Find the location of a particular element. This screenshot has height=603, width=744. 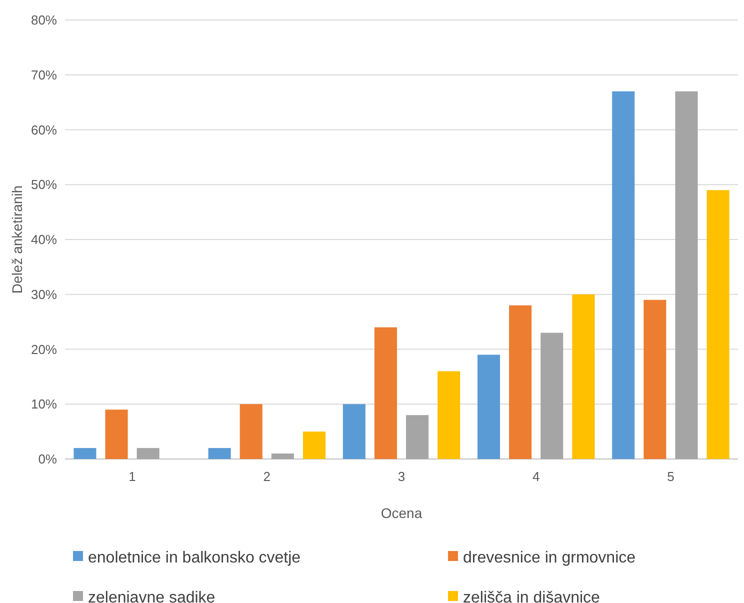

y-tick-label: 0% is located at coordinates (48, 459).